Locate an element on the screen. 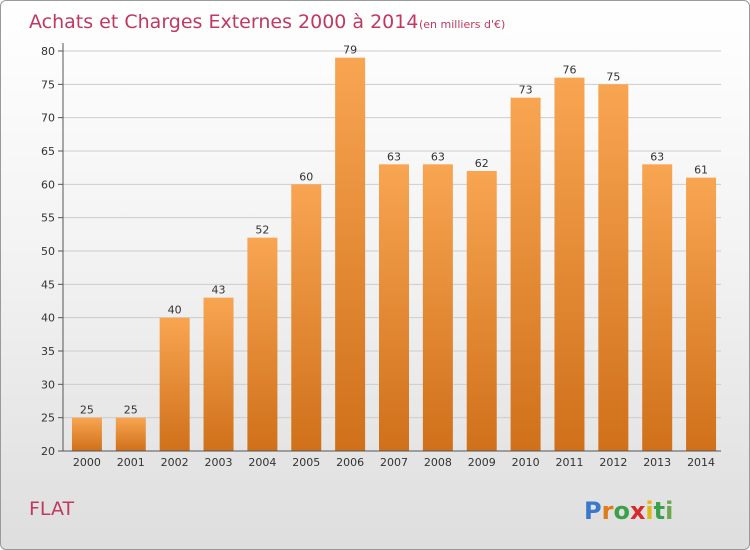  x-tick-label-2006: 2006 is located at coordinates (350, 462).